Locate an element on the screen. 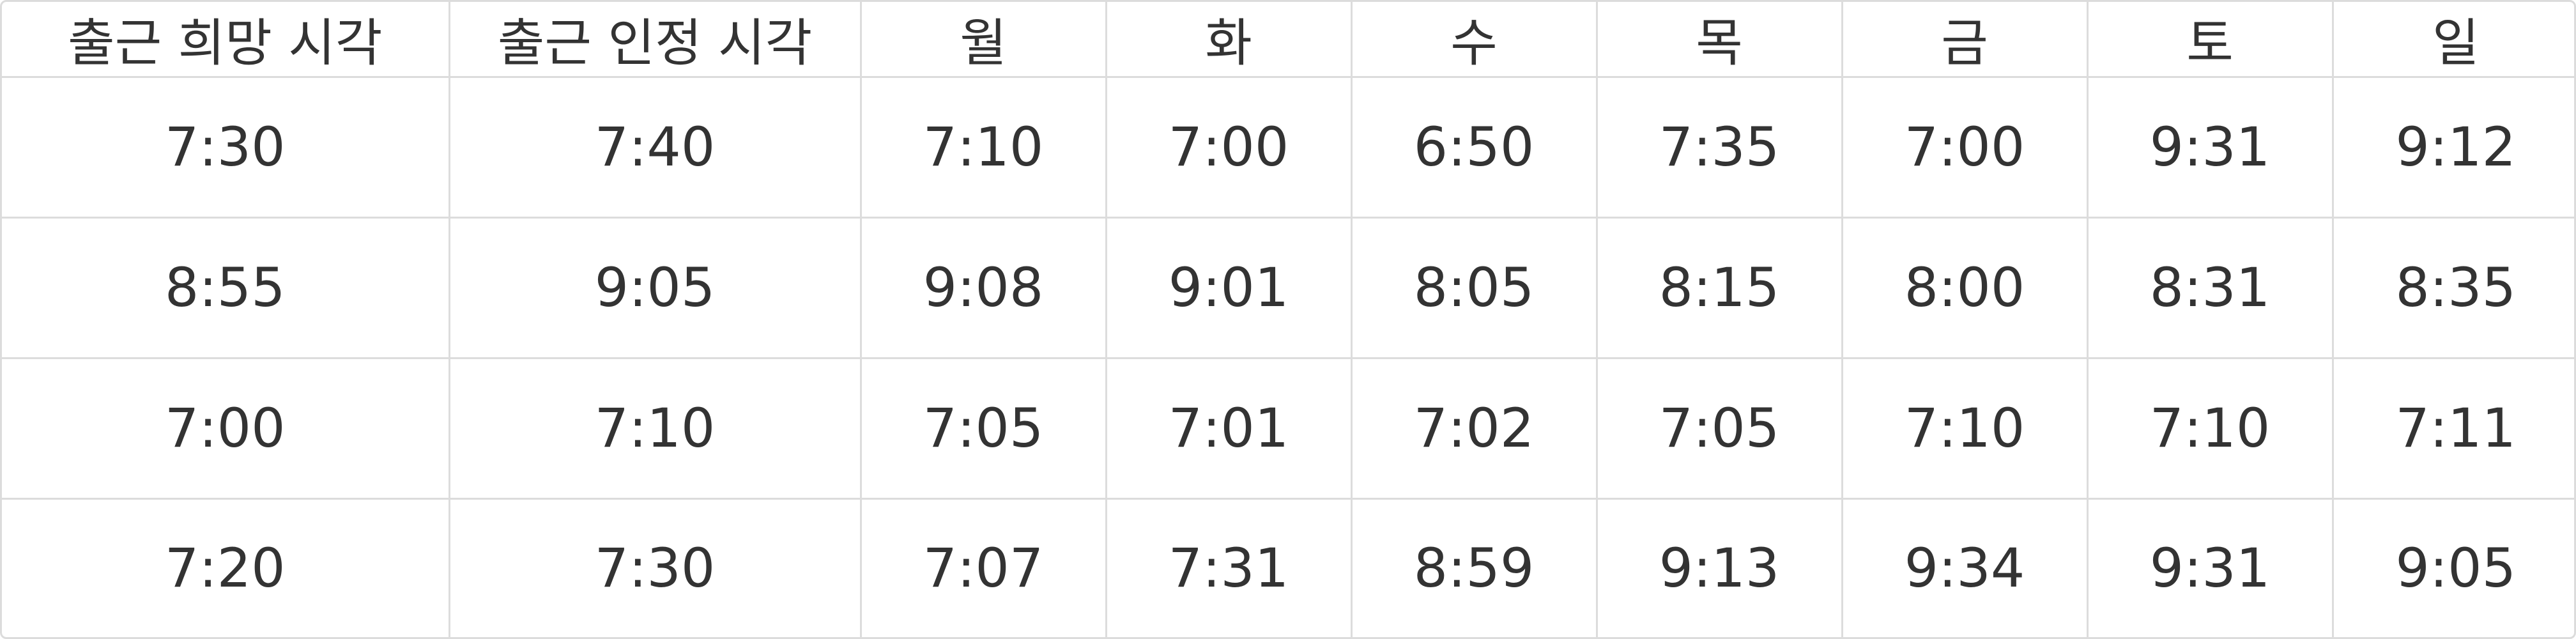  table-cell: 7:40 is located at coordinates (655, 147).